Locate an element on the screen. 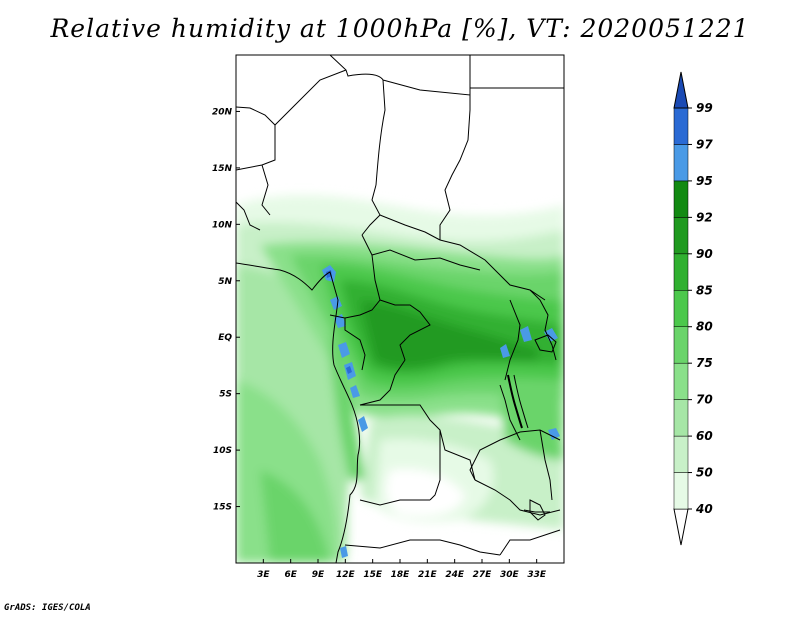 This screenshot has height=618, width=800. lat-tick-label: 20N is located at coordinates (222, 112).